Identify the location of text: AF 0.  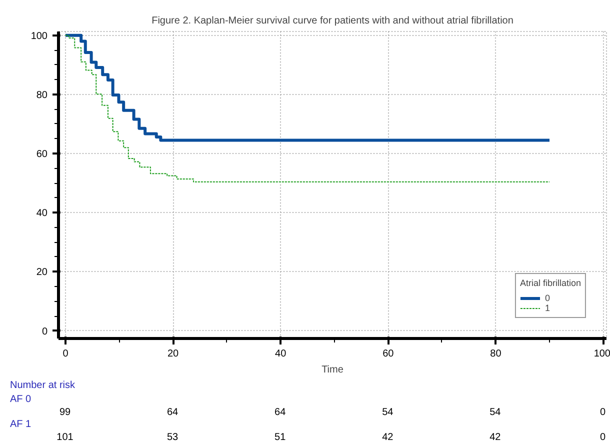
(21, 399).